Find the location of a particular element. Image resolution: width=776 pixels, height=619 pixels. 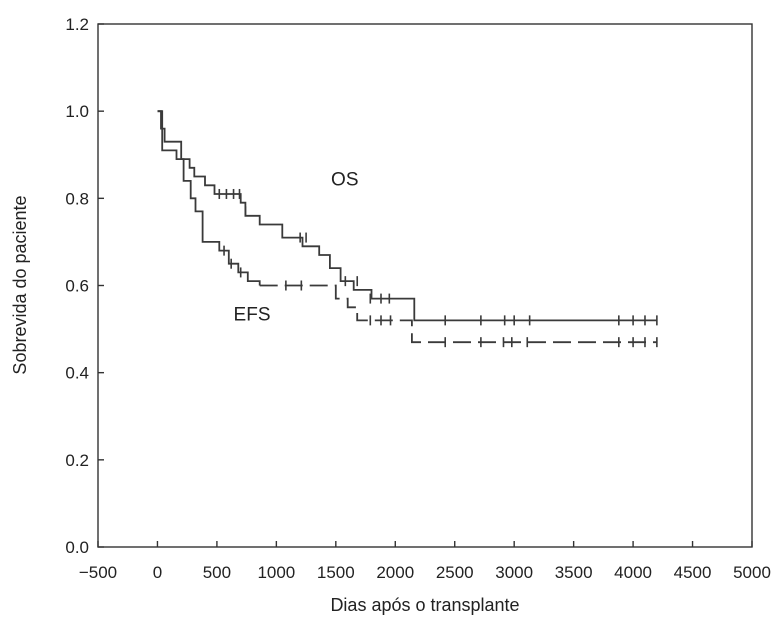

x-tick-label: −500 is located at coordinates (98, 572).